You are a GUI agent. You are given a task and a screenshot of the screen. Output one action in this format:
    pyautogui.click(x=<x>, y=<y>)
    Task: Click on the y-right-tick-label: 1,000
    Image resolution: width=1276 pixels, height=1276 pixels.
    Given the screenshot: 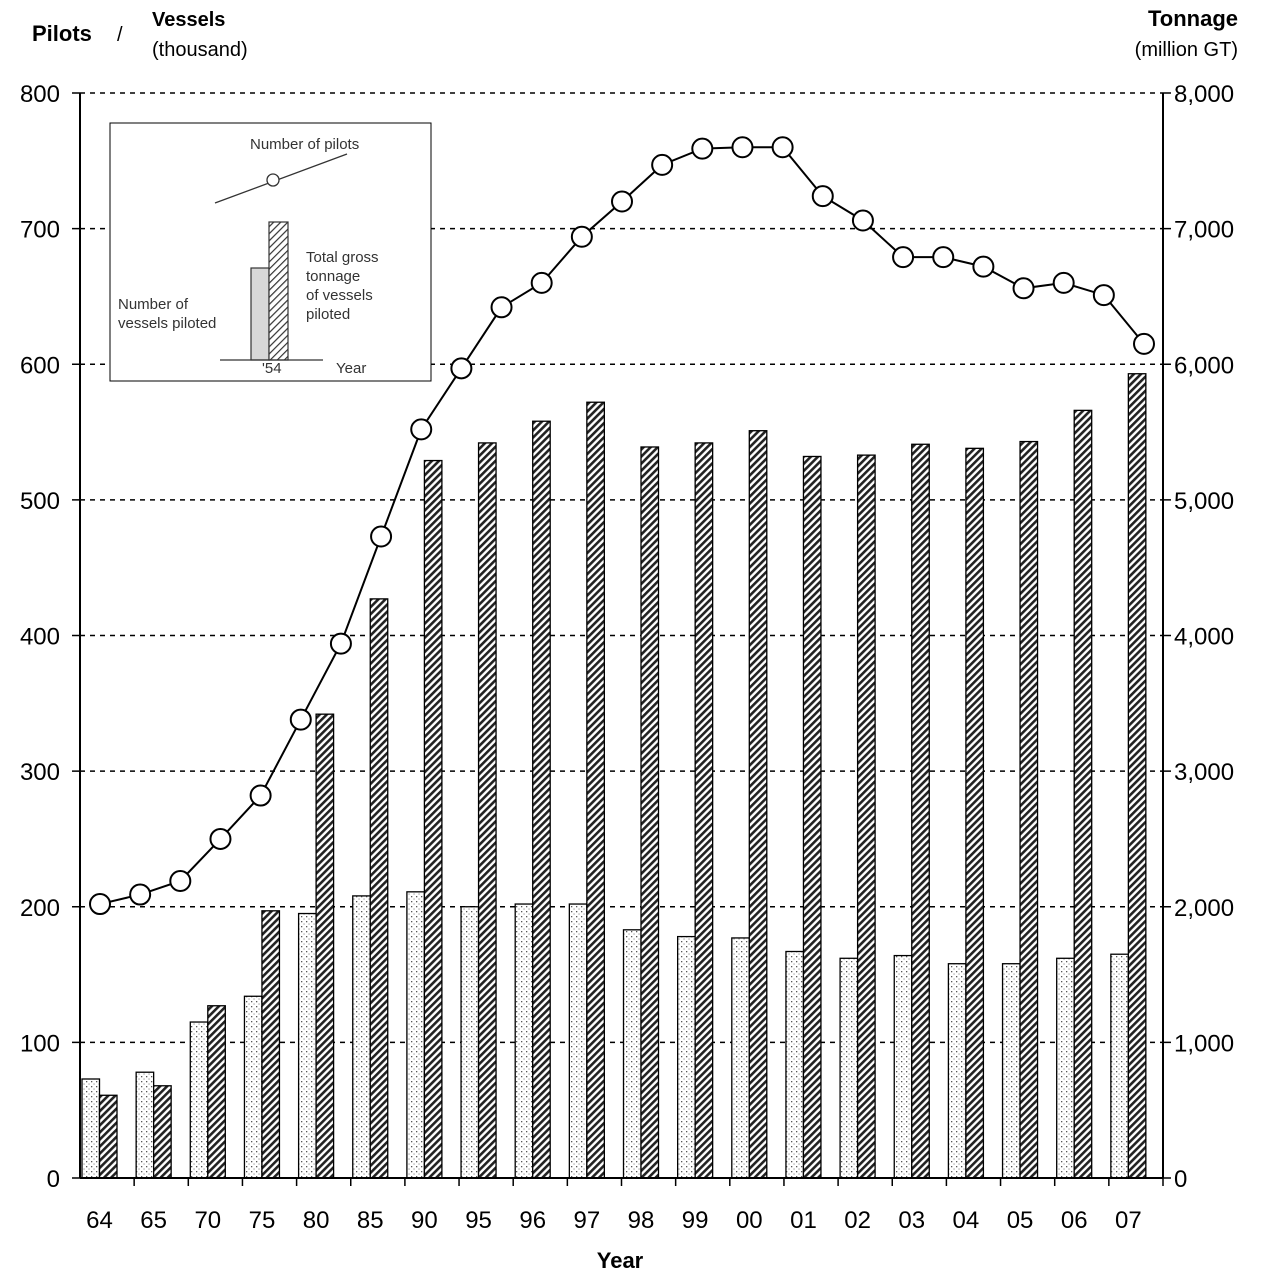 What is the action you would take?
    pyautogui.click(x=1204, y=1043)
    